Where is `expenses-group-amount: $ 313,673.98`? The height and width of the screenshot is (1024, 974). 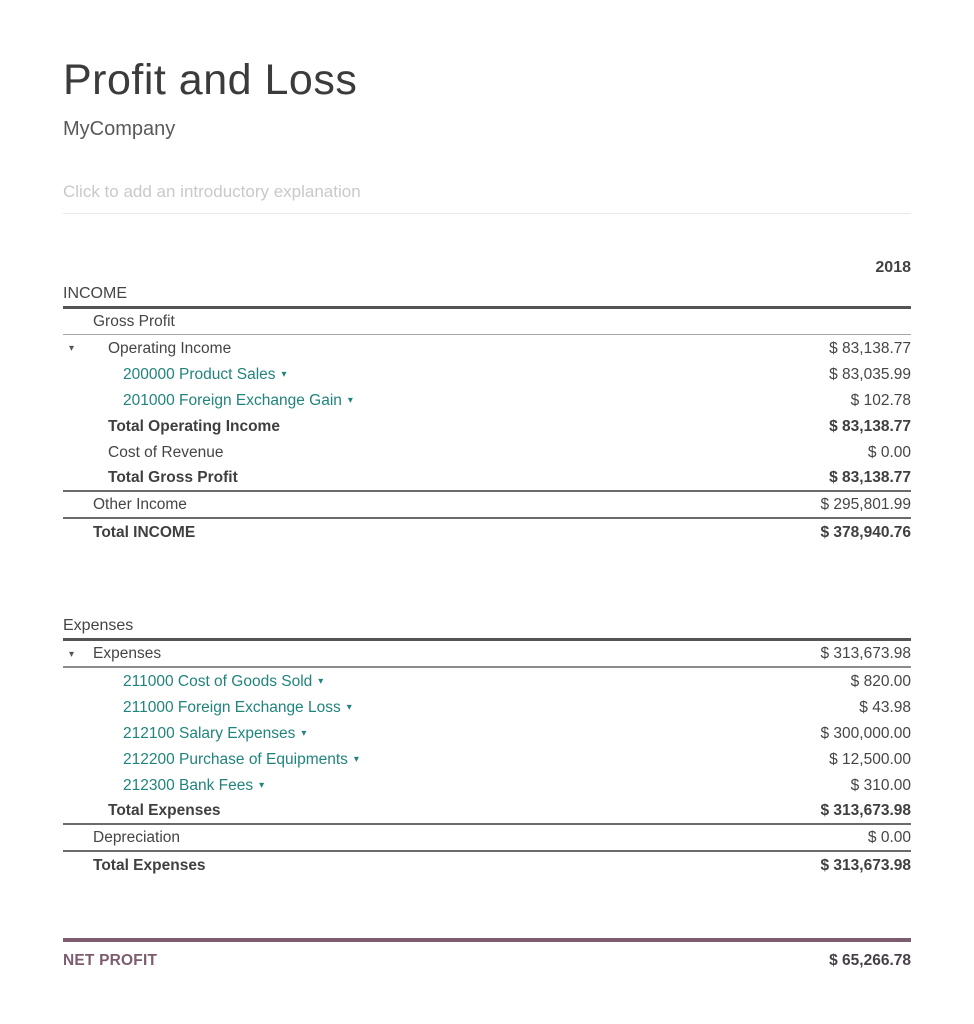 expenses-group-amount: $ 313,673.98 is located at coordinates (865, 653).